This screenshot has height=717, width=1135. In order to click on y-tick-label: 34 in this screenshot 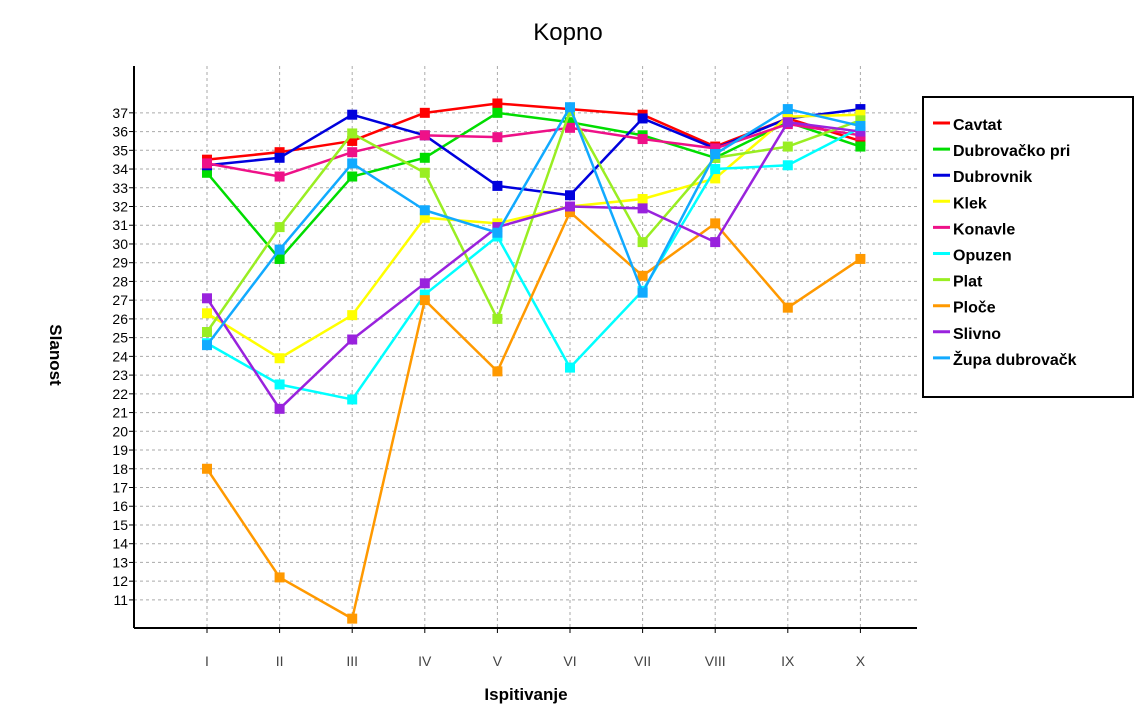, I will do `click(120, 169)`.